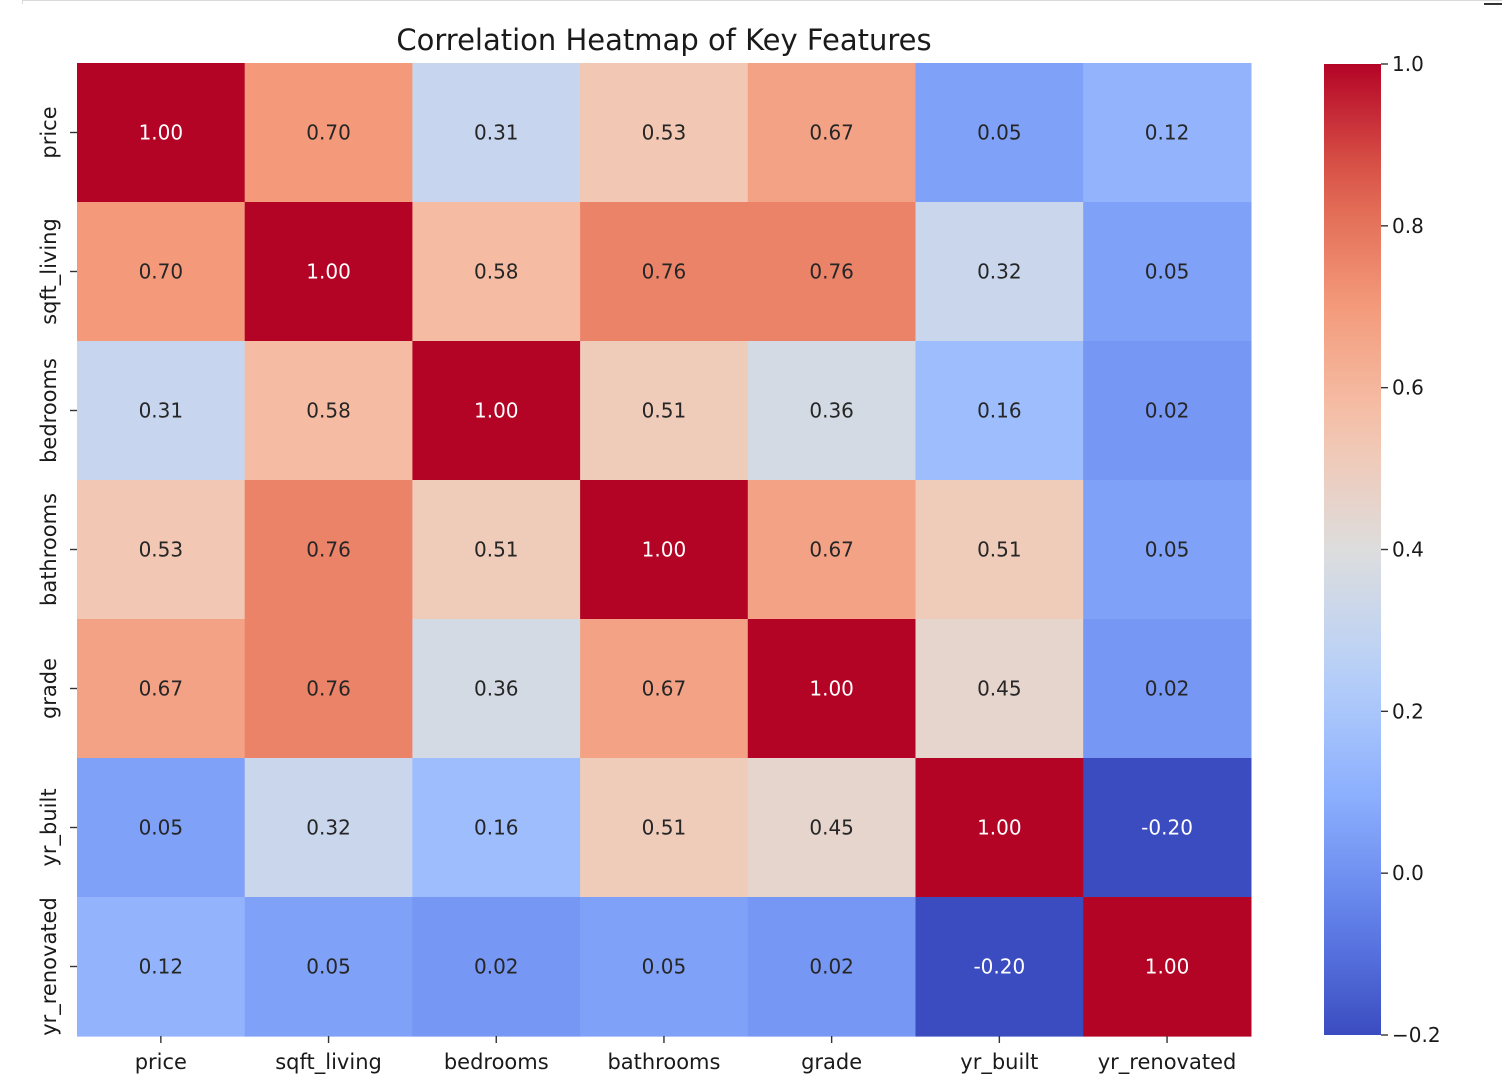 The image size is (1502, 1092). Describe the element at coordinates (1167, 411) in the screenshot. I see `cell-value-label-2-6: 0.02` at that location.